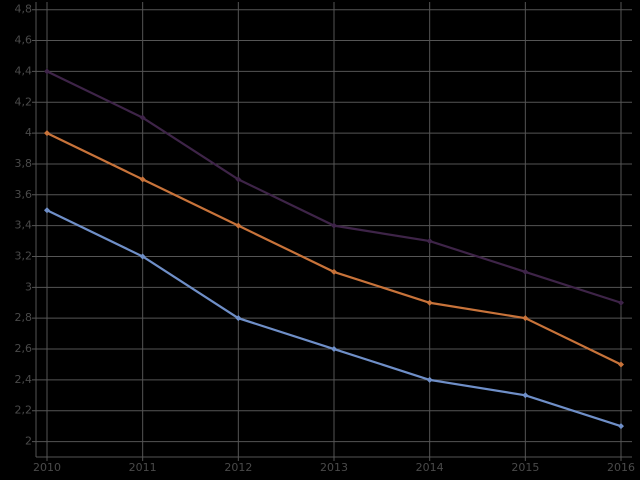  What do you see at coordinates (525, 467) in the screenshot?
I see `x-tick-label: 2015` at bounding box center [525, 467].